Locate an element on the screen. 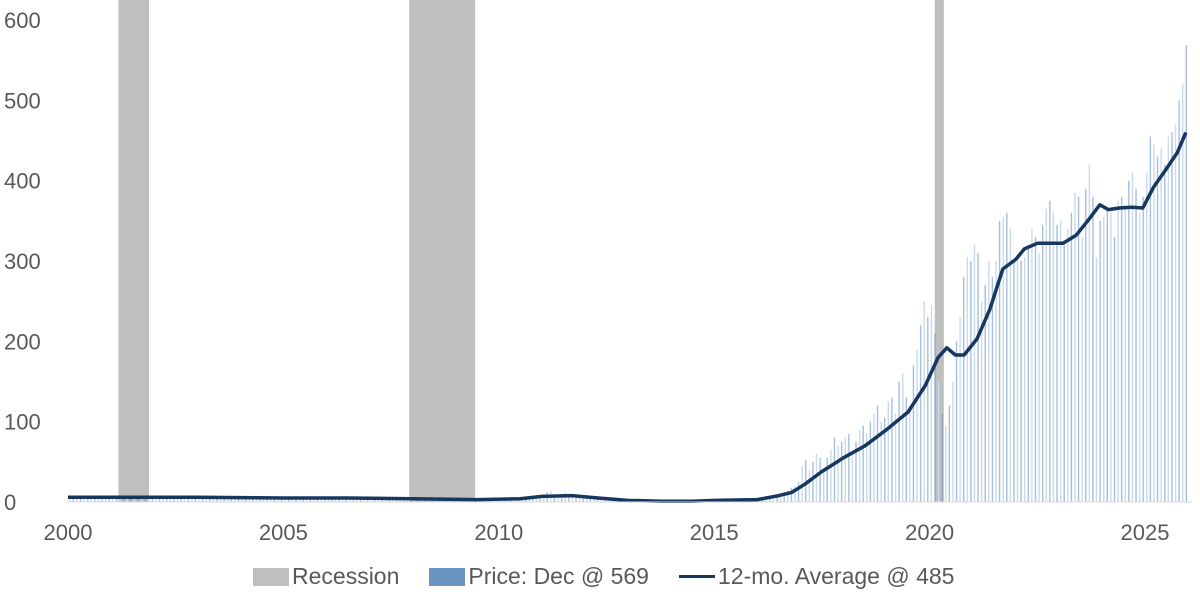 The width and height of the screenshot is (1200, 600). y-tick-label: 200 is located at coordinates (22, 341).